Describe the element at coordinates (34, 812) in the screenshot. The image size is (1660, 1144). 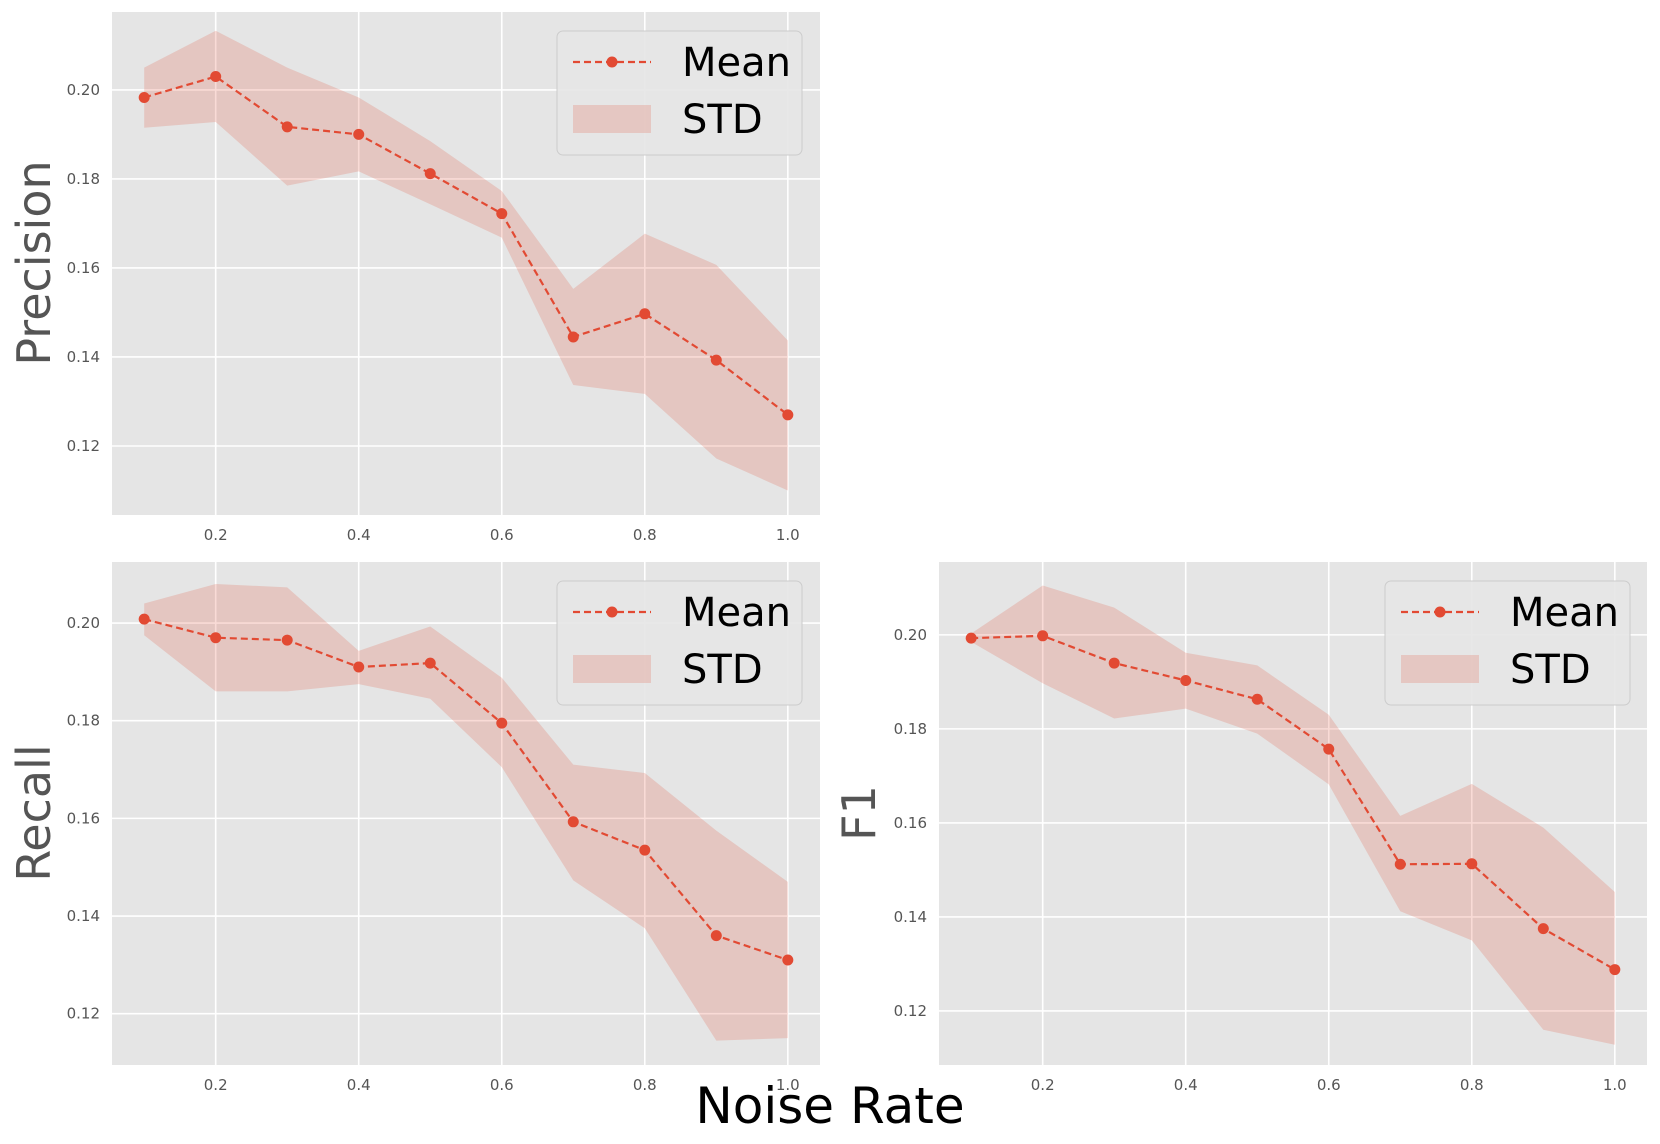
I see `recall-ylabel: Recall` at that location.